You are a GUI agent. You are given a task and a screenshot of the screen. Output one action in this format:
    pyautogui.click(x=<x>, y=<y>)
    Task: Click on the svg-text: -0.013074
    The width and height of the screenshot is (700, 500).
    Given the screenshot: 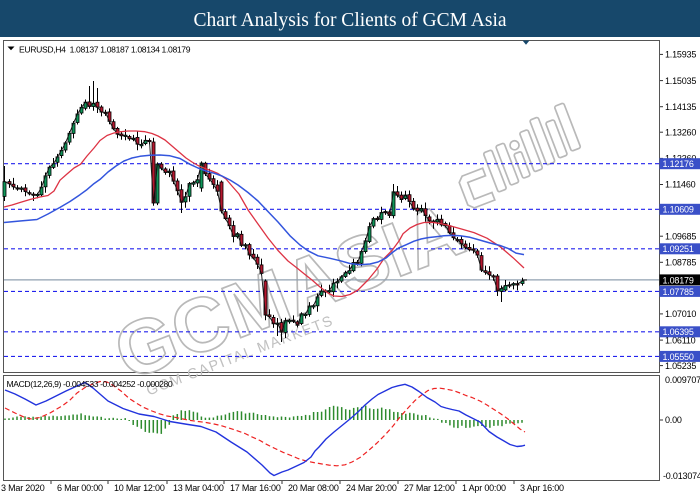 What is the action you would take?
    pyautogui.click(x=681, y=476)
    